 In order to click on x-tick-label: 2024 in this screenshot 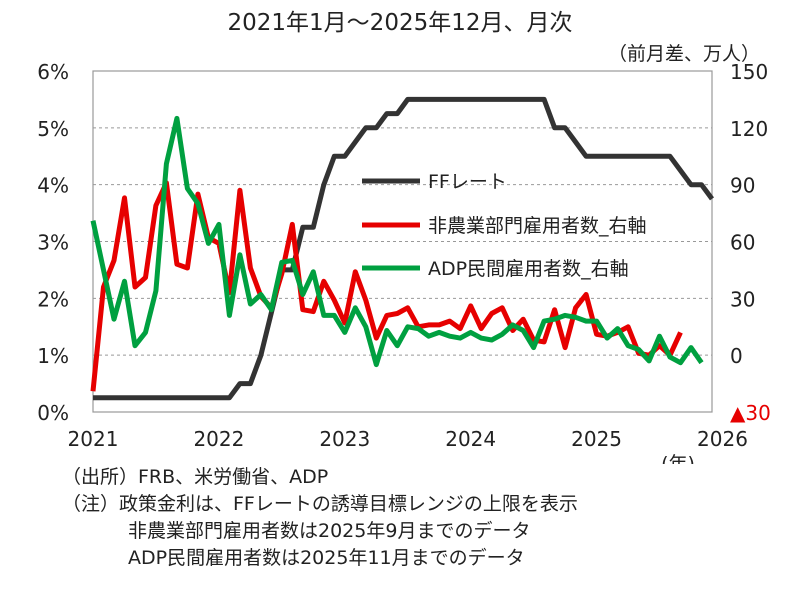, I will do `click(470, 439)`.